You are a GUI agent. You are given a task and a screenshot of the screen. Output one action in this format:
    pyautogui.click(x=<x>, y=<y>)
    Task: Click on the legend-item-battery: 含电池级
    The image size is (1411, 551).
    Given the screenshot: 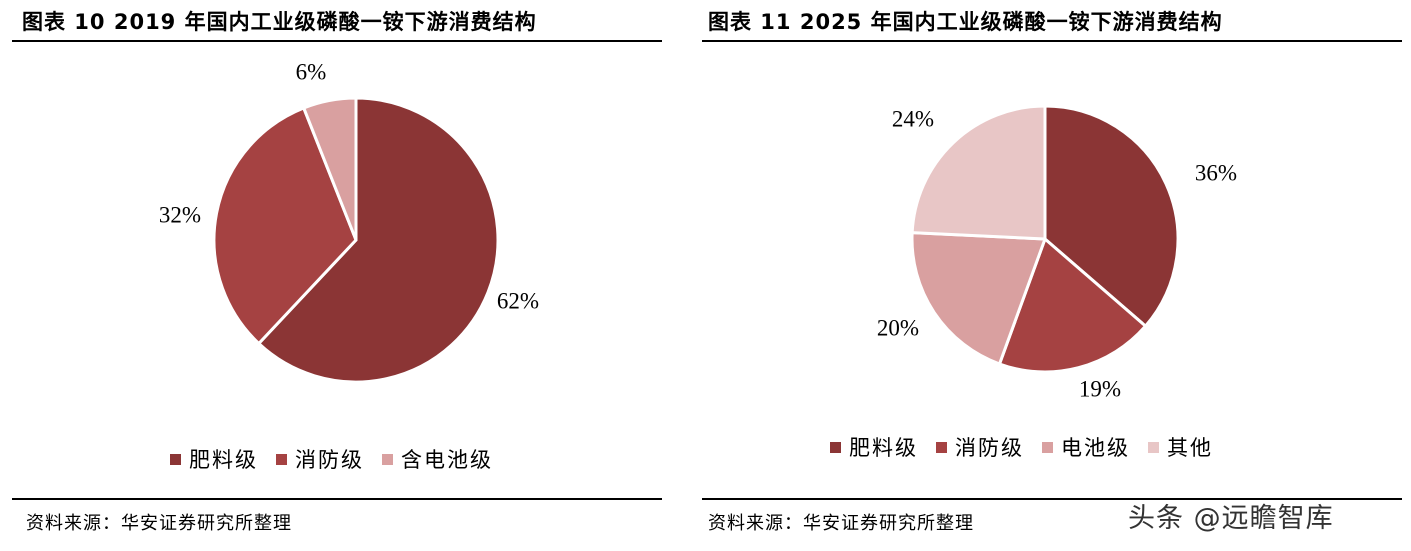 What is the action you would take?
    pyautogui.click(x=437, y=459)
    